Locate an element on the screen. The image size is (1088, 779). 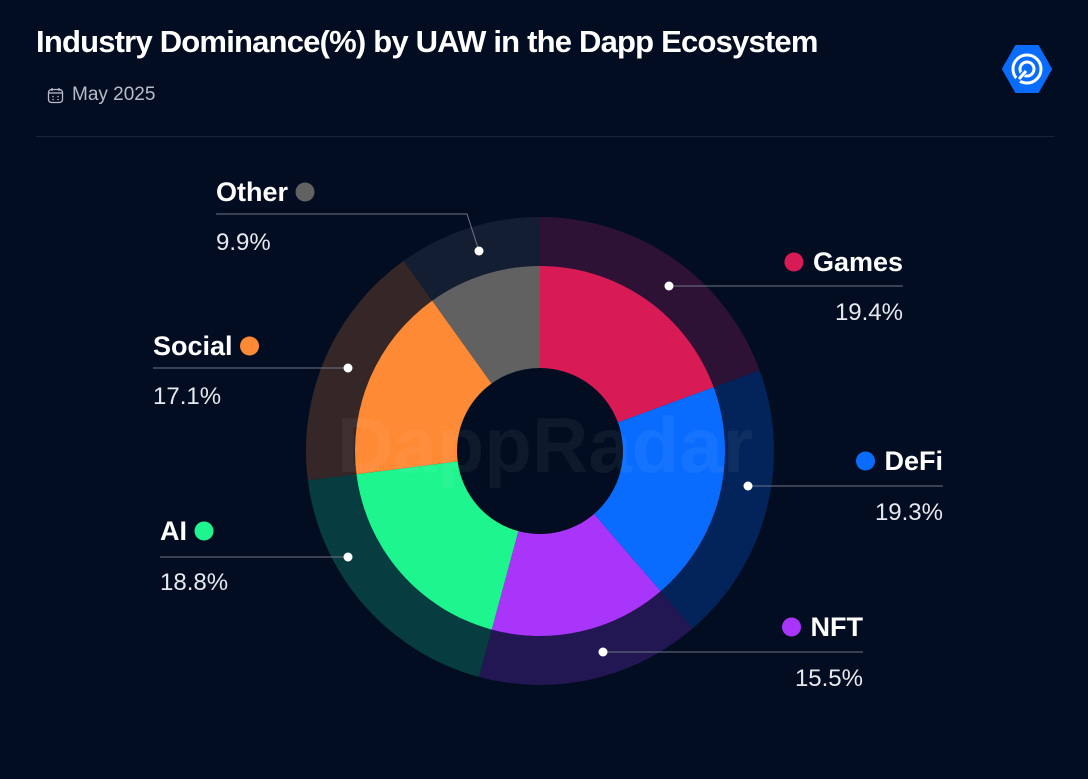
category-label-nft: NFT is located at coordinates (837, 627).